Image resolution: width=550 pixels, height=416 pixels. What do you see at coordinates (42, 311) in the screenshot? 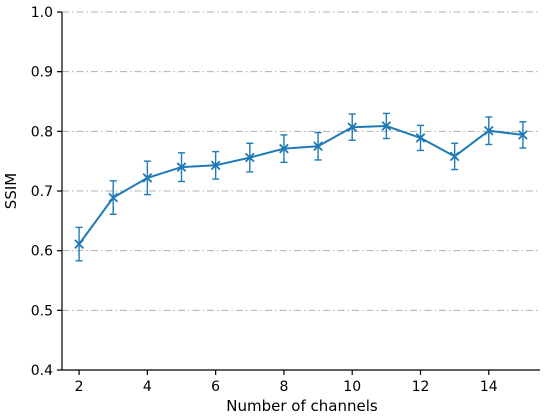
I see `y-tick-label: 0.5` at bounding box center [42, 311].